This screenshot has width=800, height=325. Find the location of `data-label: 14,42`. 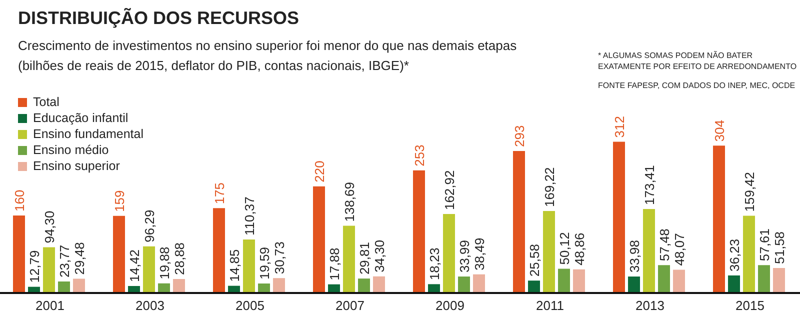

data-label: 14,42 is located at coordinates (134, 265).